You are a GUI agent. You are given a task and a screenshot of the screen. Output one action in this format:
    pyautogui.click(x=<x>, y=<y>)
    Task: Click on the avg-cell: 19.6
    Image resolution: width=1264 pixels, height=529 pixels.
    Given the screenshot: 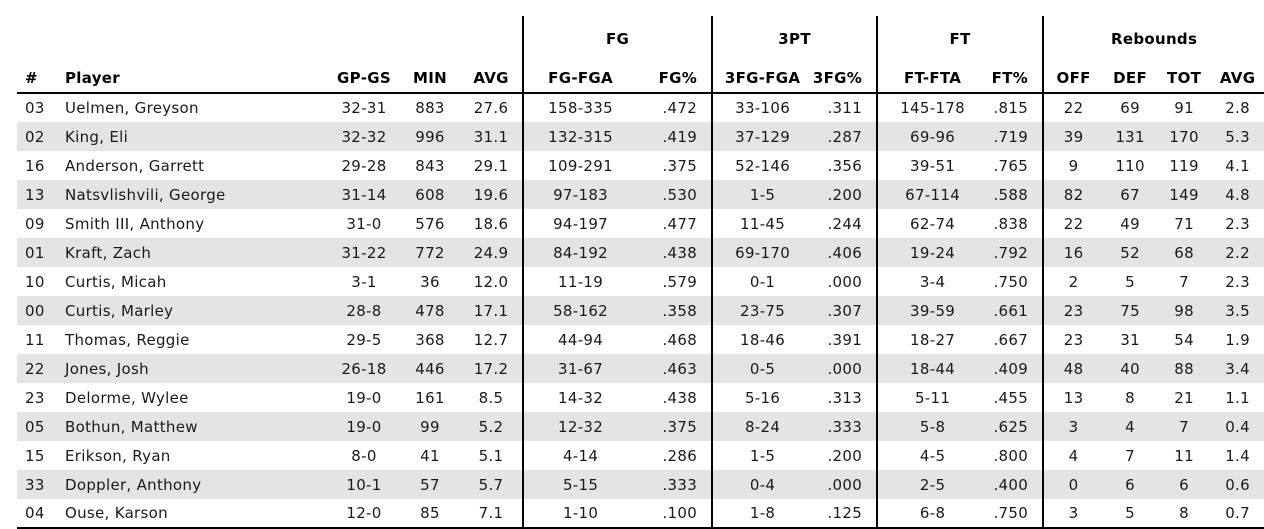 What is the action you would take?
    pyautogui.click(x=491, y=194)
    